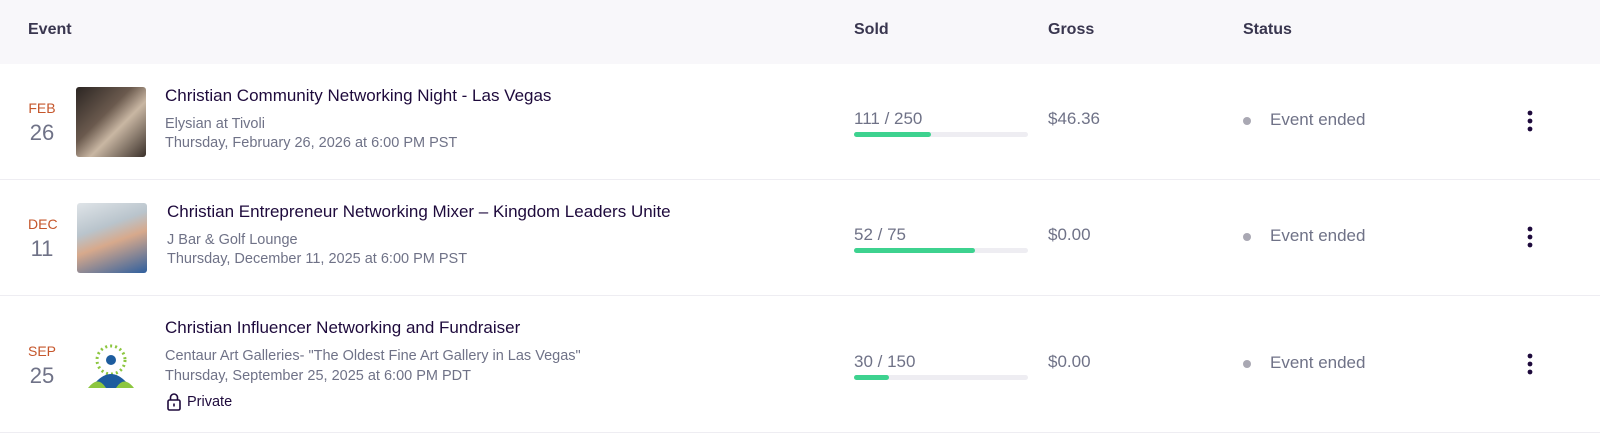 The height and width of the screenshot is (444, 1600). Describe the element at coordinates (210, 402) in the screenshot. I see `private-label: Private` at that location.